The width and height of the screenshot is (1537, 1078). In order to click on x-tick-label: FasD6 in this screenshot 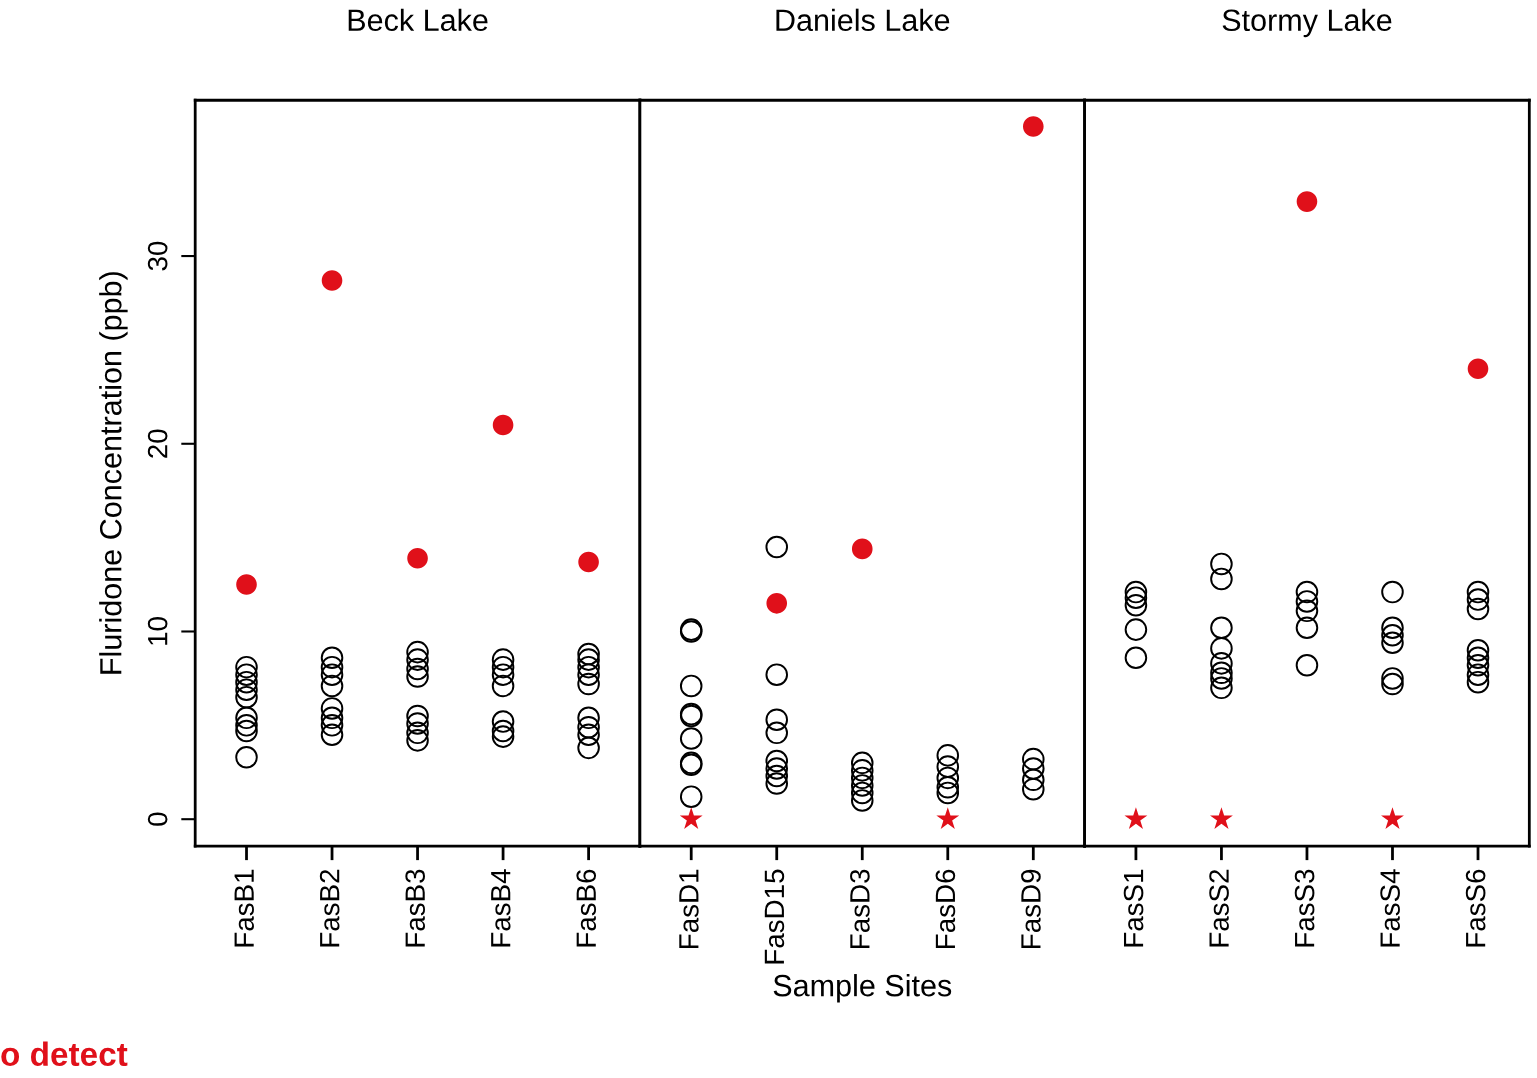, I will do `click(945, 908)`.